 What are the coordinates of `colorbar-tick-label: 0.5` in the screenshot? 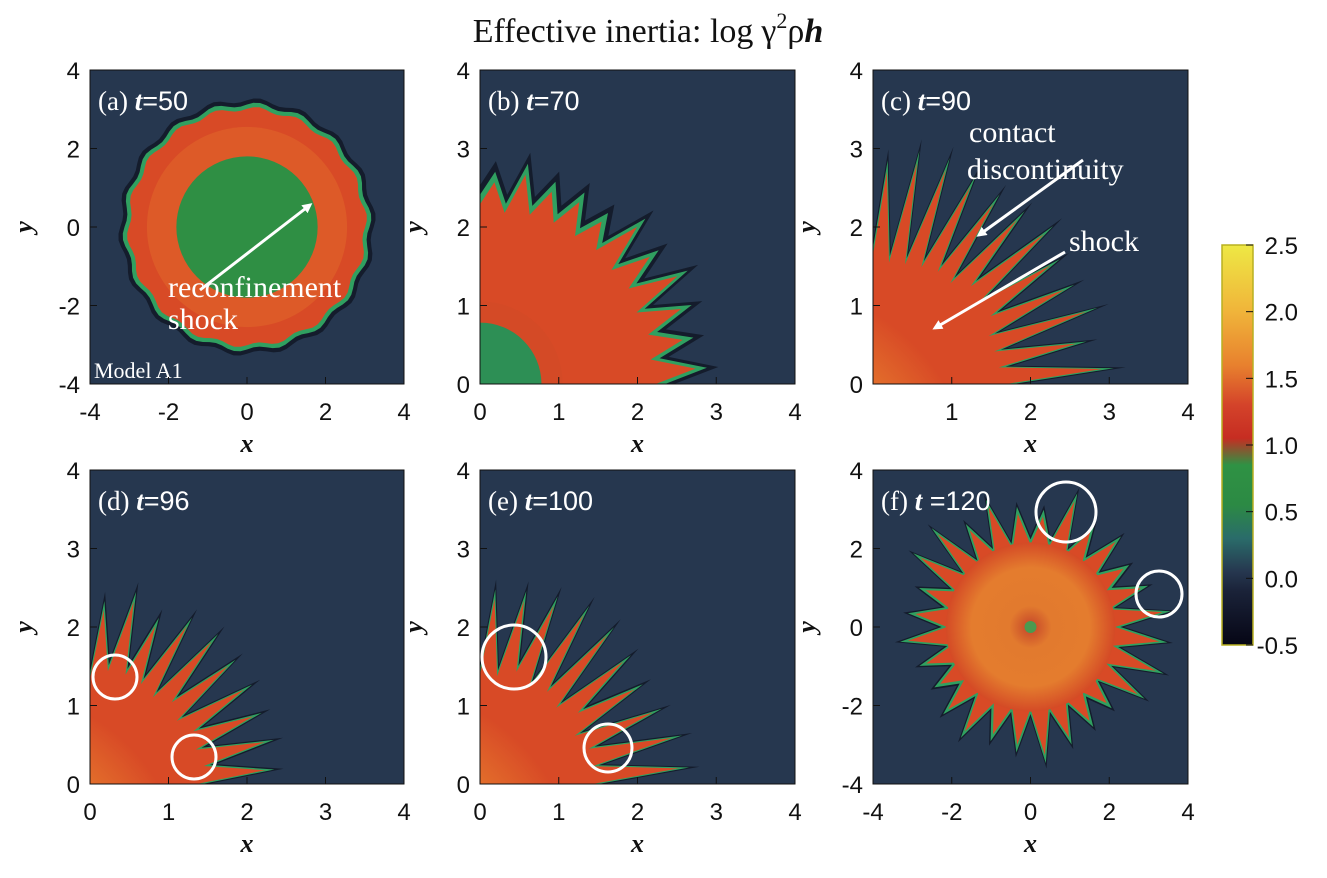 It's located at (1281, 513).